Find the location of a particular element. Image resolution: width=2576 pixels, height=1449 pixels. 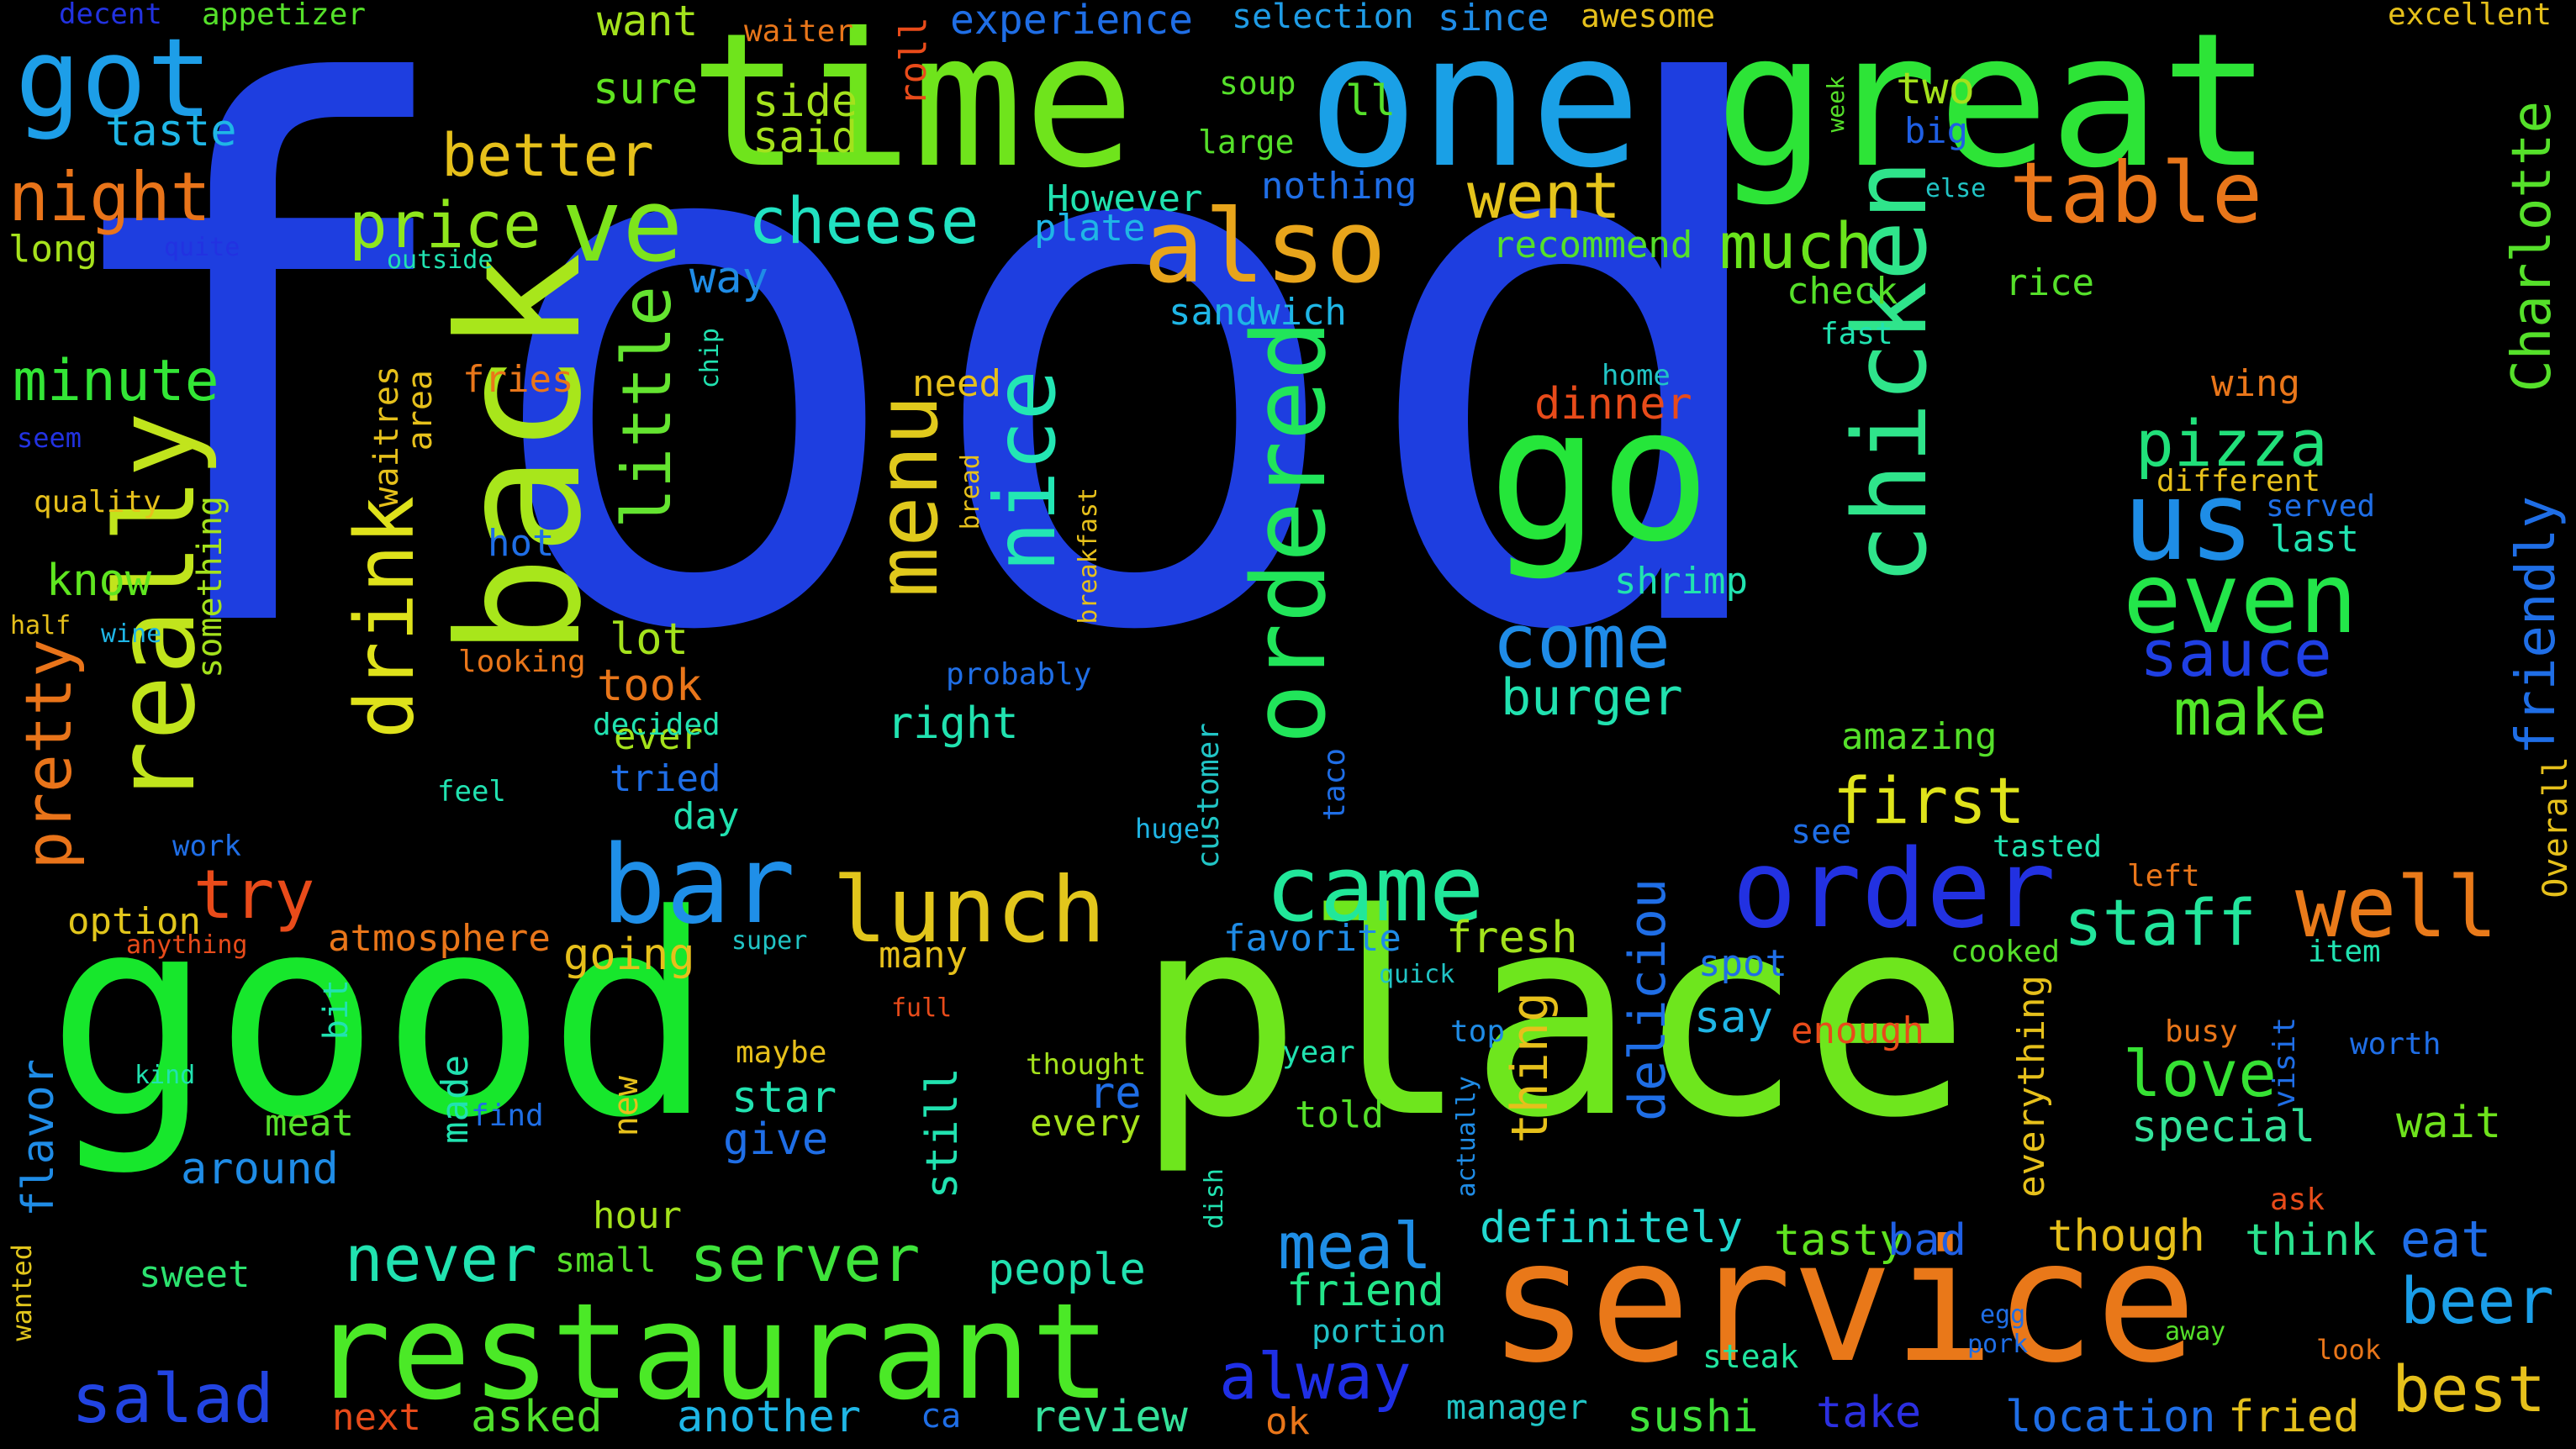

word: waiter is located at coordinates (799, 32).